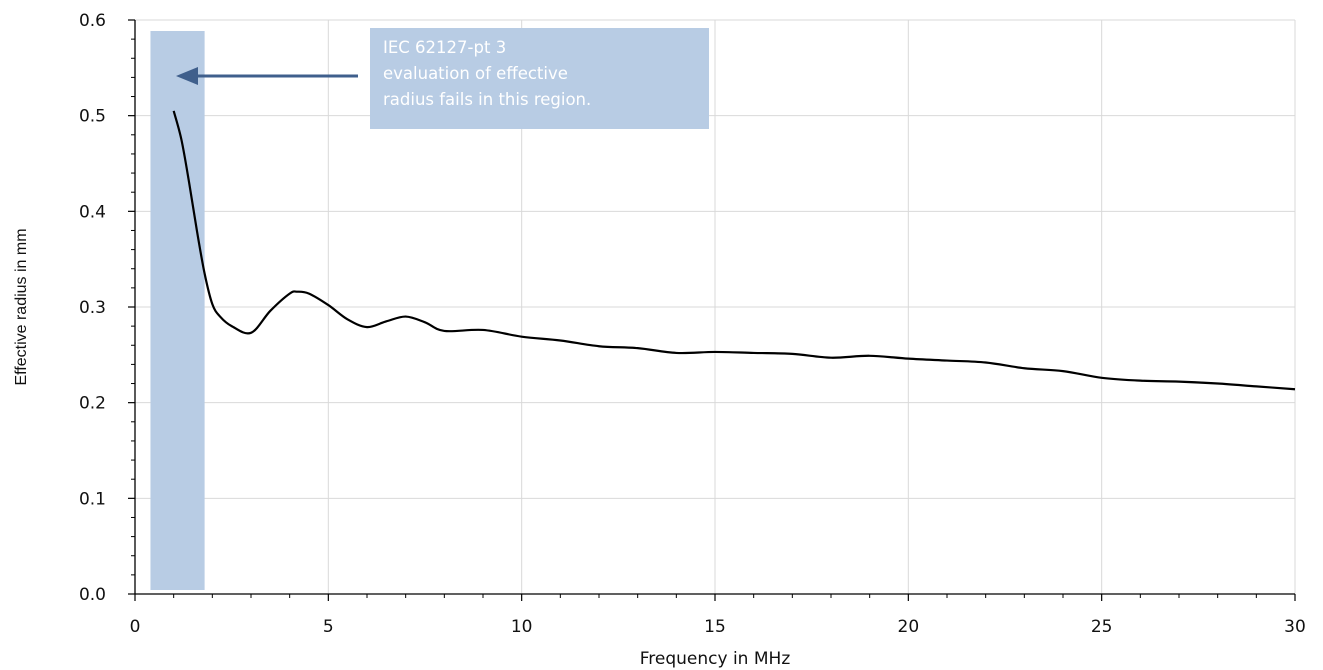 Image resolution: width=1323 pixels, height=670 pixels. Describe the element at coordinates (715, 627) in the screenshot. I see `x-tick-label: 15` at that location.